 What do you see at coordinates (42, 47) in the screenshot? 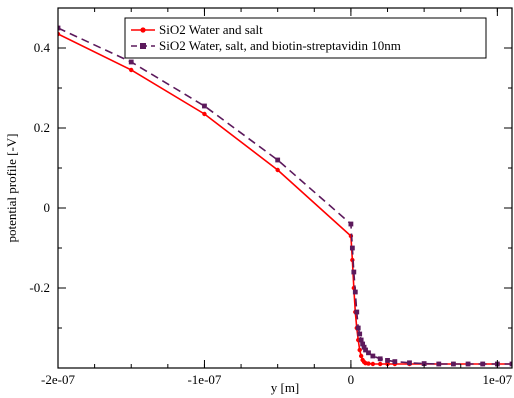
I see `y-tick-label: 0.4` at bounding box center [42, 47].